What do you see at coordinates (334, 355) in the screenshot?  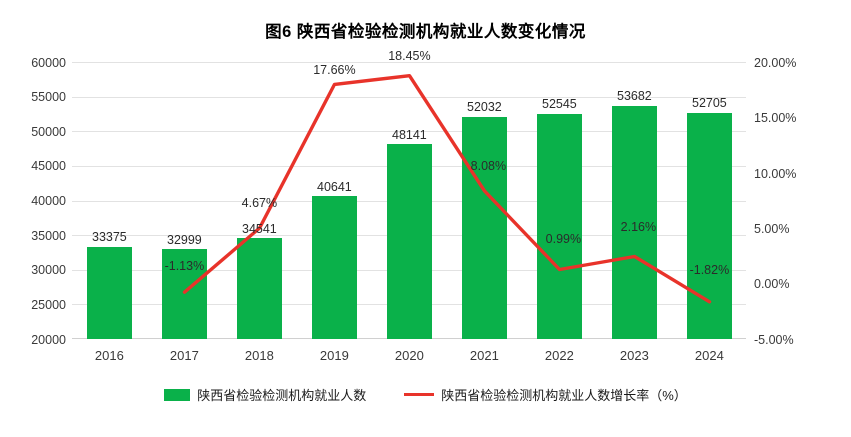 I see `x-label-2019: 2019` at bounding box center [334, 355].